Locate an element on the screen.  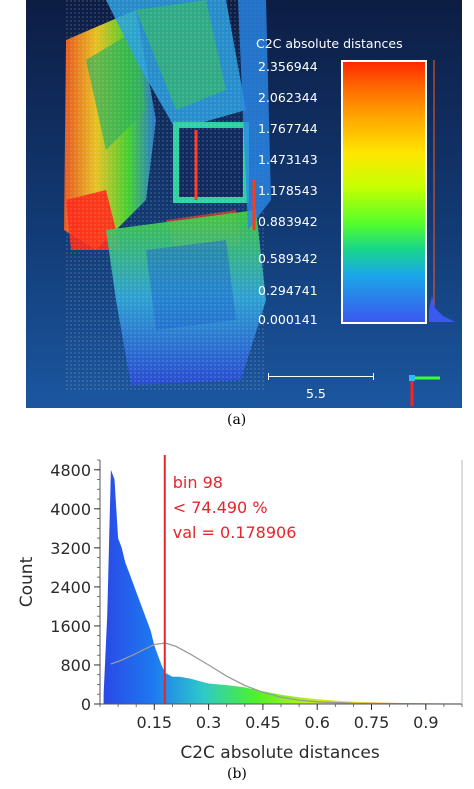
y-axis-label: Count is located at coordinates (27, 581).